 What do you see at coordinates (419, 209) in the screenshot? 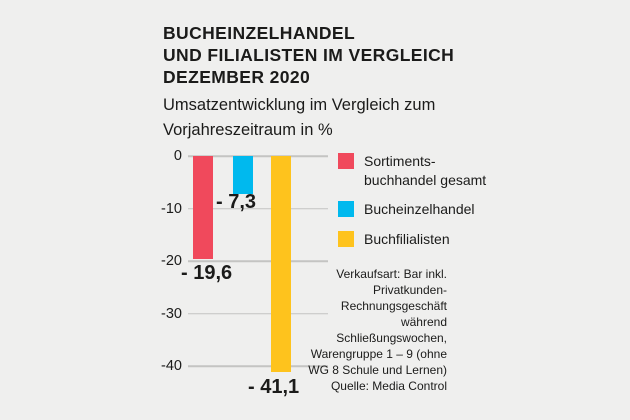
I see `legend-label-bucheinzelhandel: Bucheinzelhandel` at bounding box center [419, 209].